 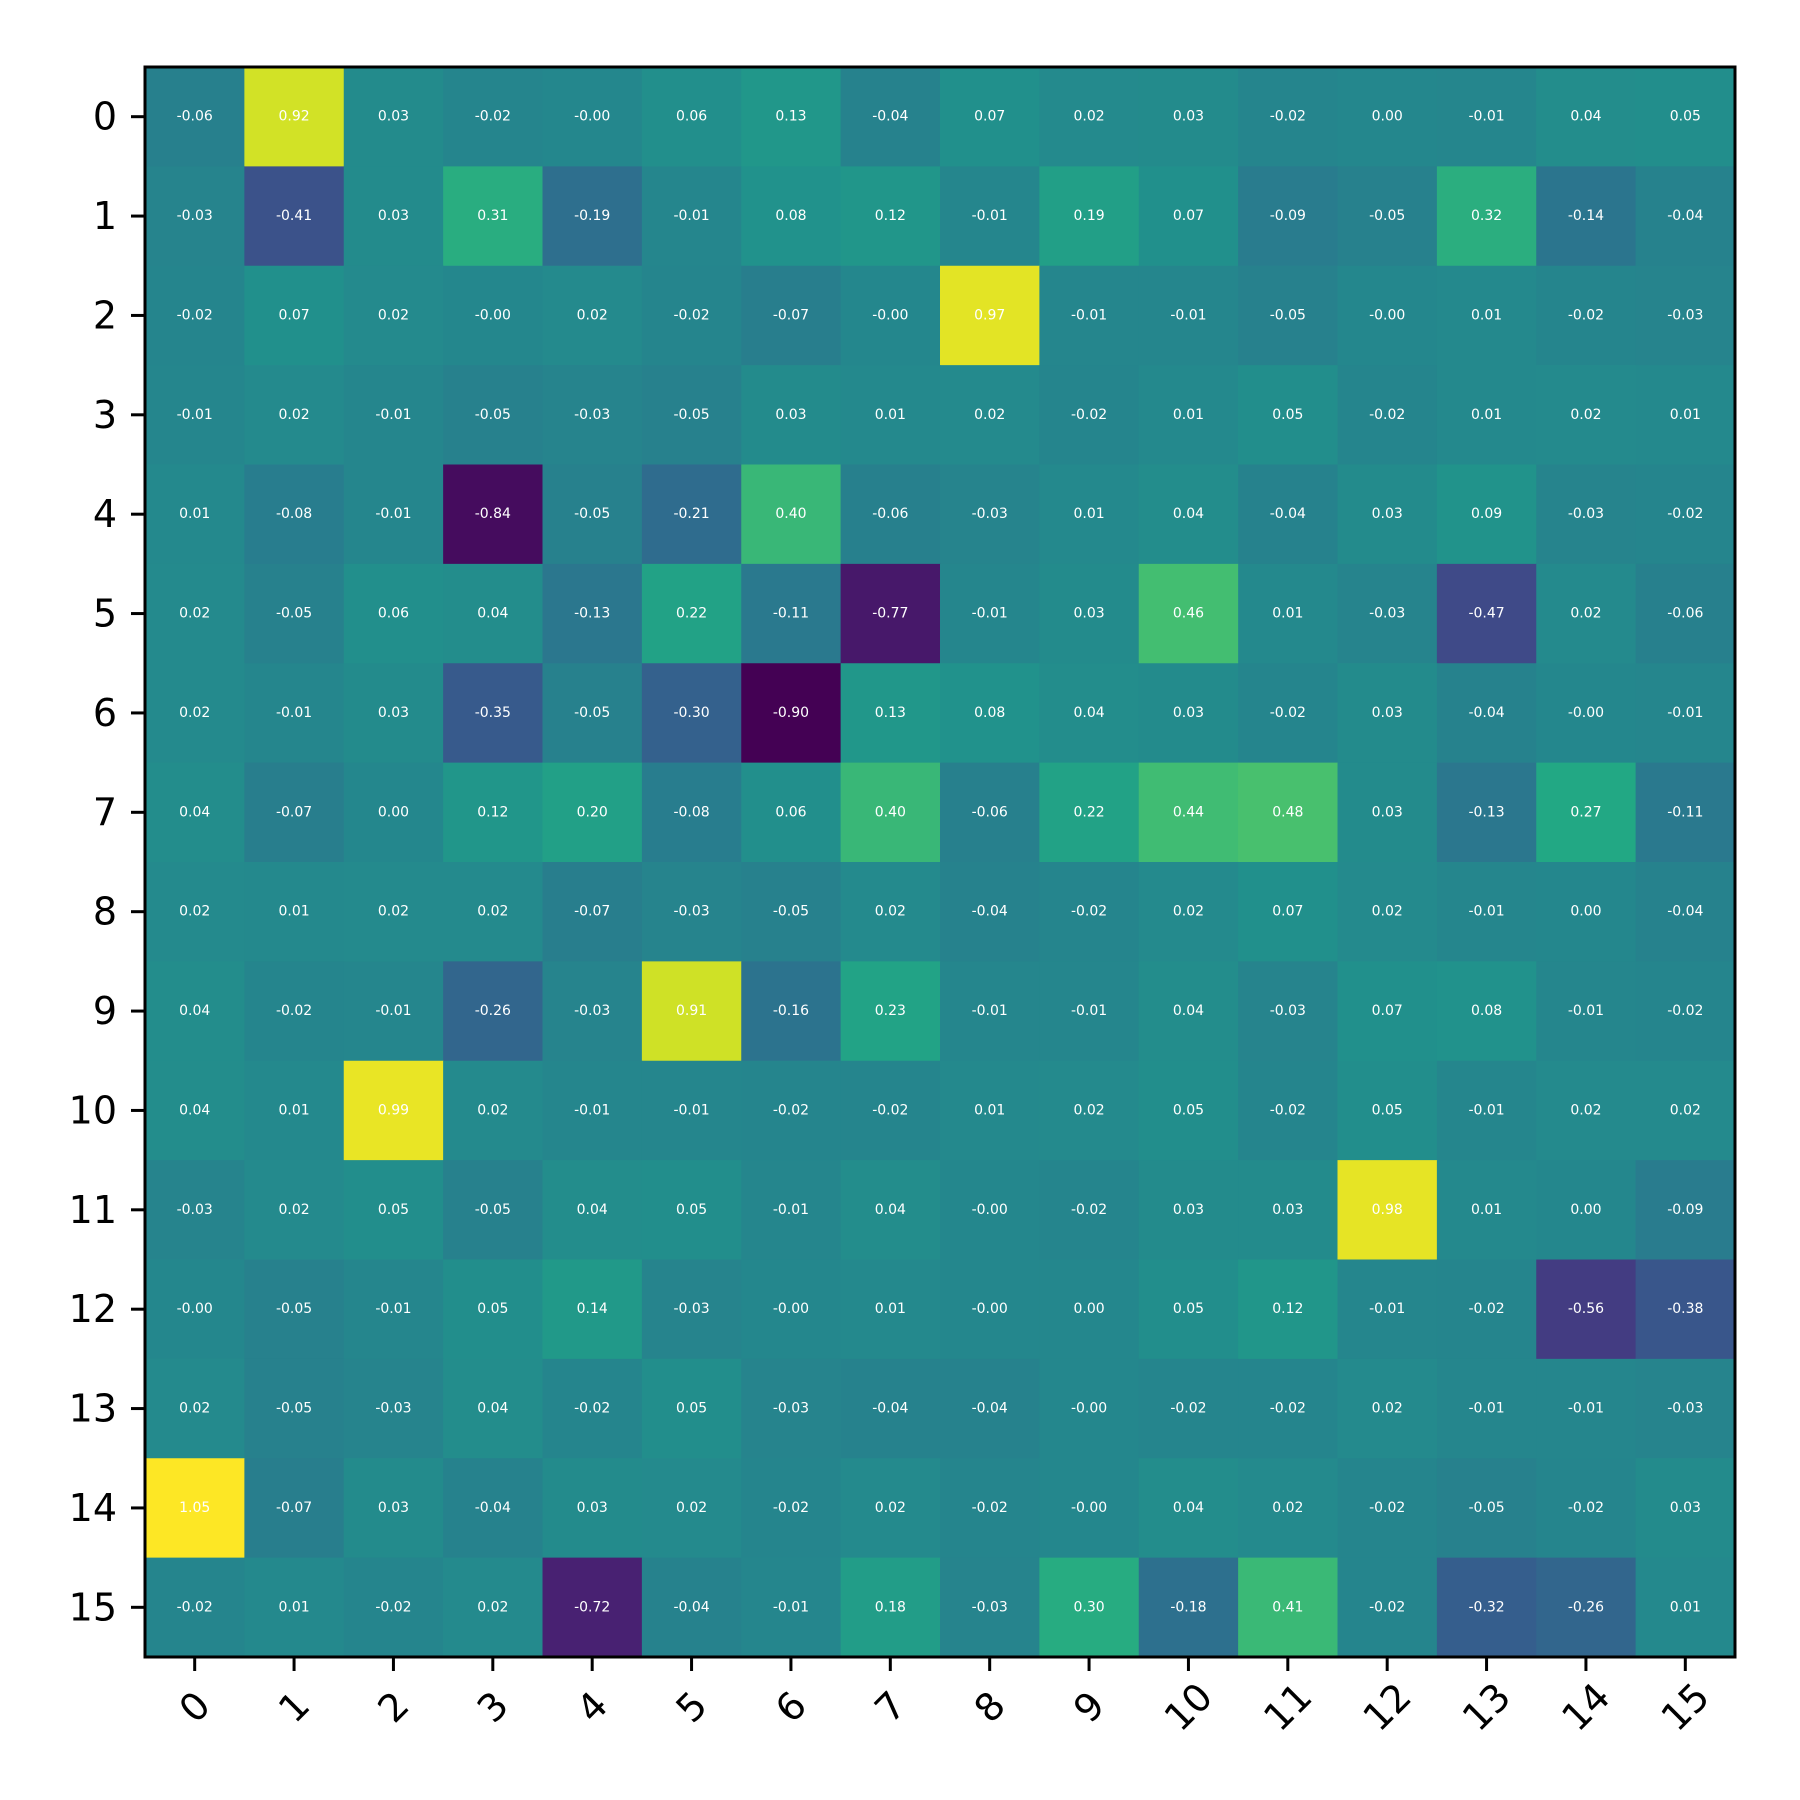 I want to click on cell-value-label-13-3: 0.04, so click(x=492, y=1409).